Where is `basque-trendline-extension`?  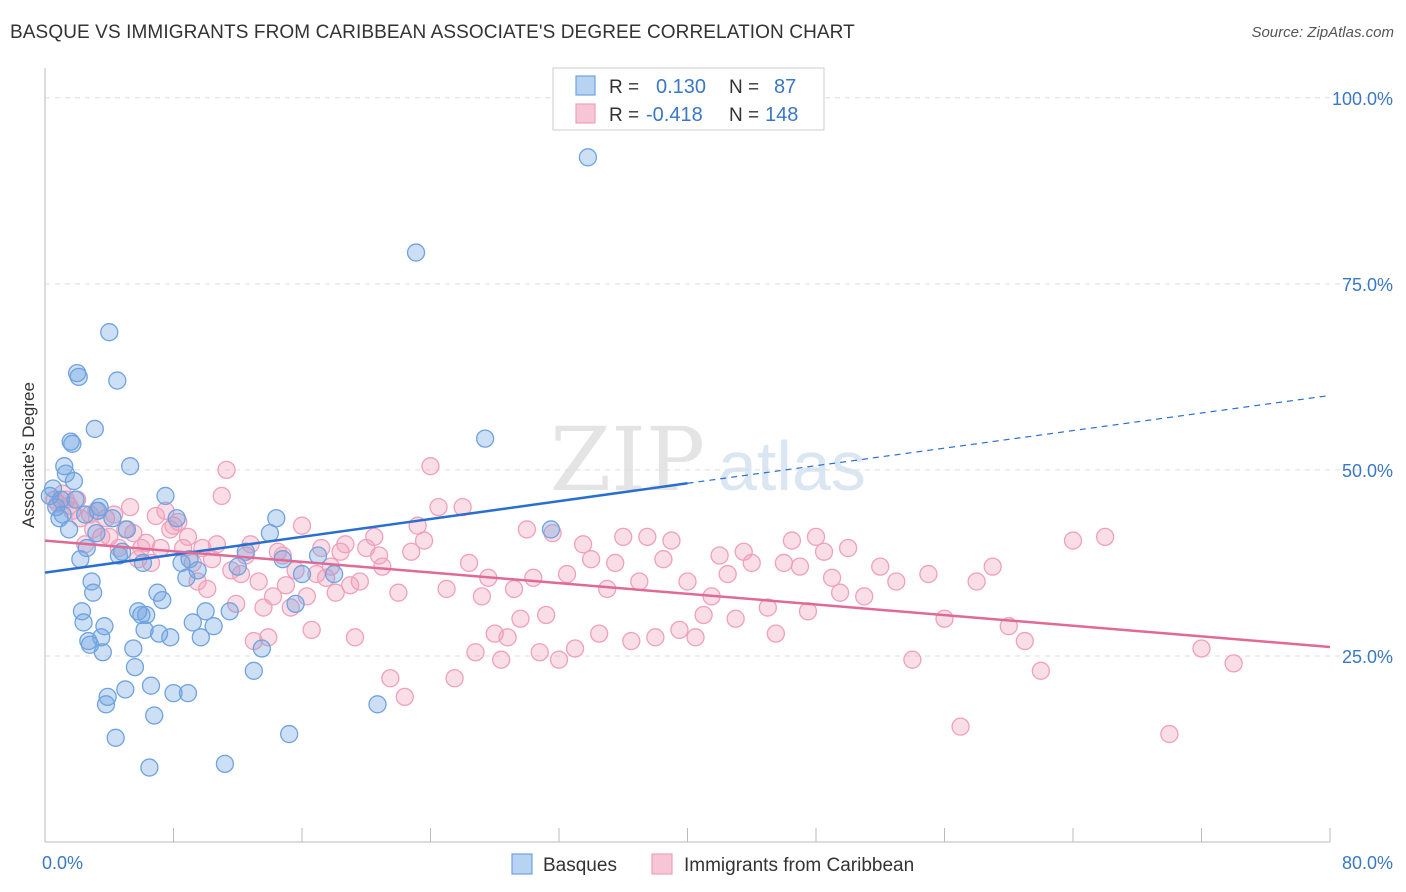 basque-trendline-extension is located at coordinates (1009, 439).